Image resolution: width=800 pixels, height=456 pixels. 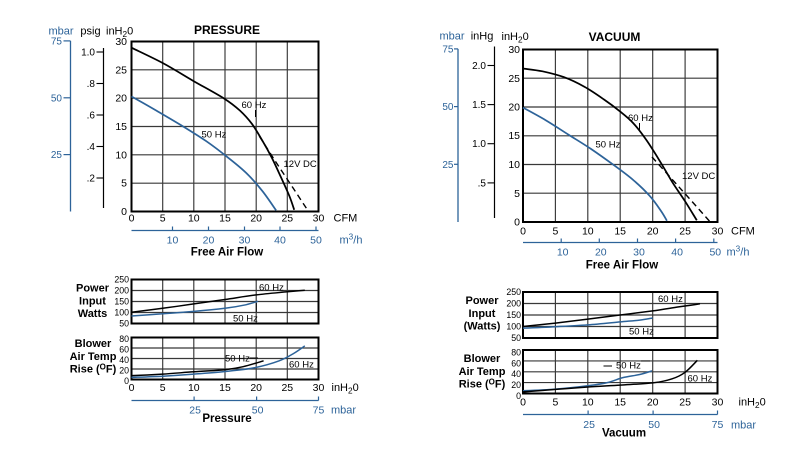 I want to click on svg-text: .4, so click(x=91, y=147).